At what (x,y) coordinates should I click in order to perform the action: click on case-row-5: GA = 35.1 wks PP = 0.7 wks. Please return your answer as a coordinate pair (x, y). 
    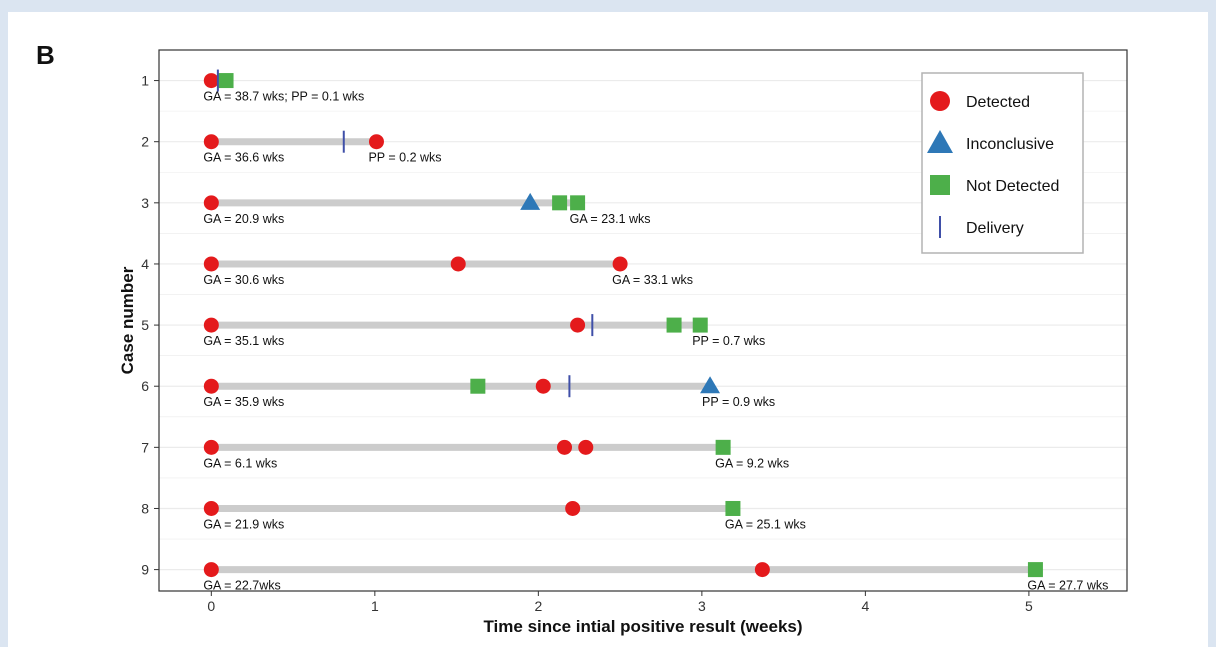
    Looking at the image, I should click on (484, 331).